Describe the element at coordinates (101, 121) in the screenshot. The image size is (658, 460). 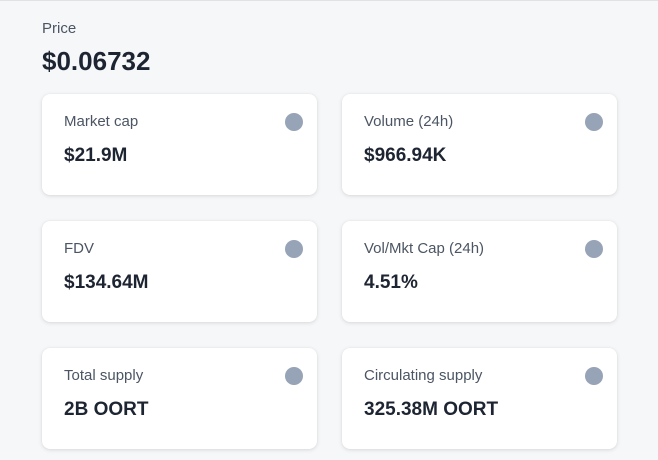
I see `stat-label: Market cap` at that location.